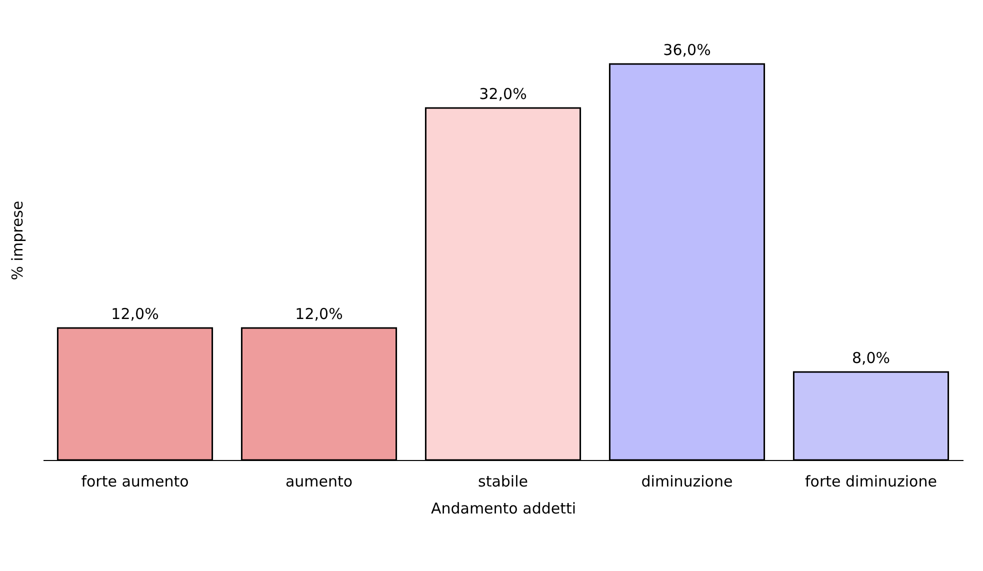  What do you see at coordinates (503, 509) in the screenshot?
I see `x-axis-title: Andamento addetti` at bounding box center [503, 509].